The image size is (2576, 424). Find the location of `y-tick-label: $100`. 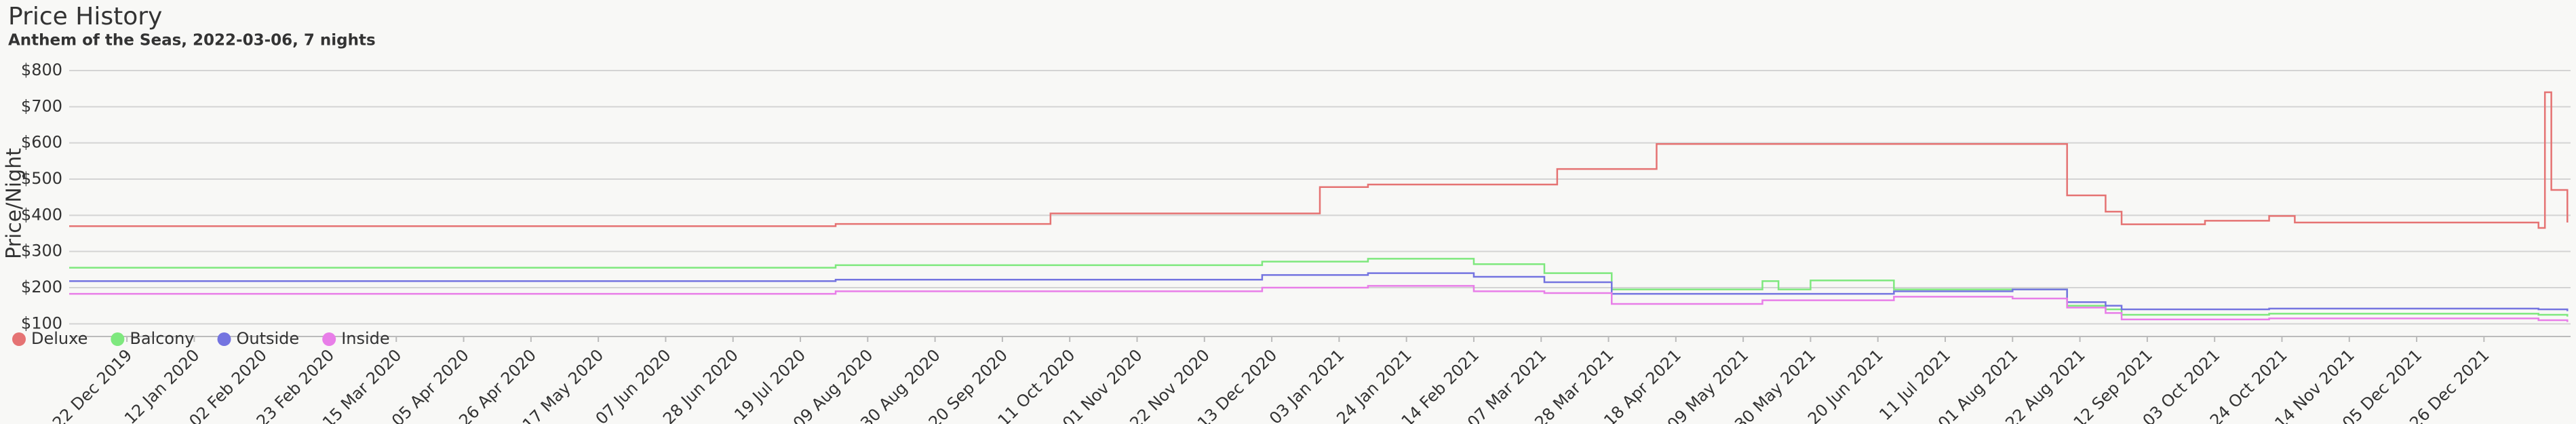

y-tick-label: $100 is located at coordinates (41, 322).